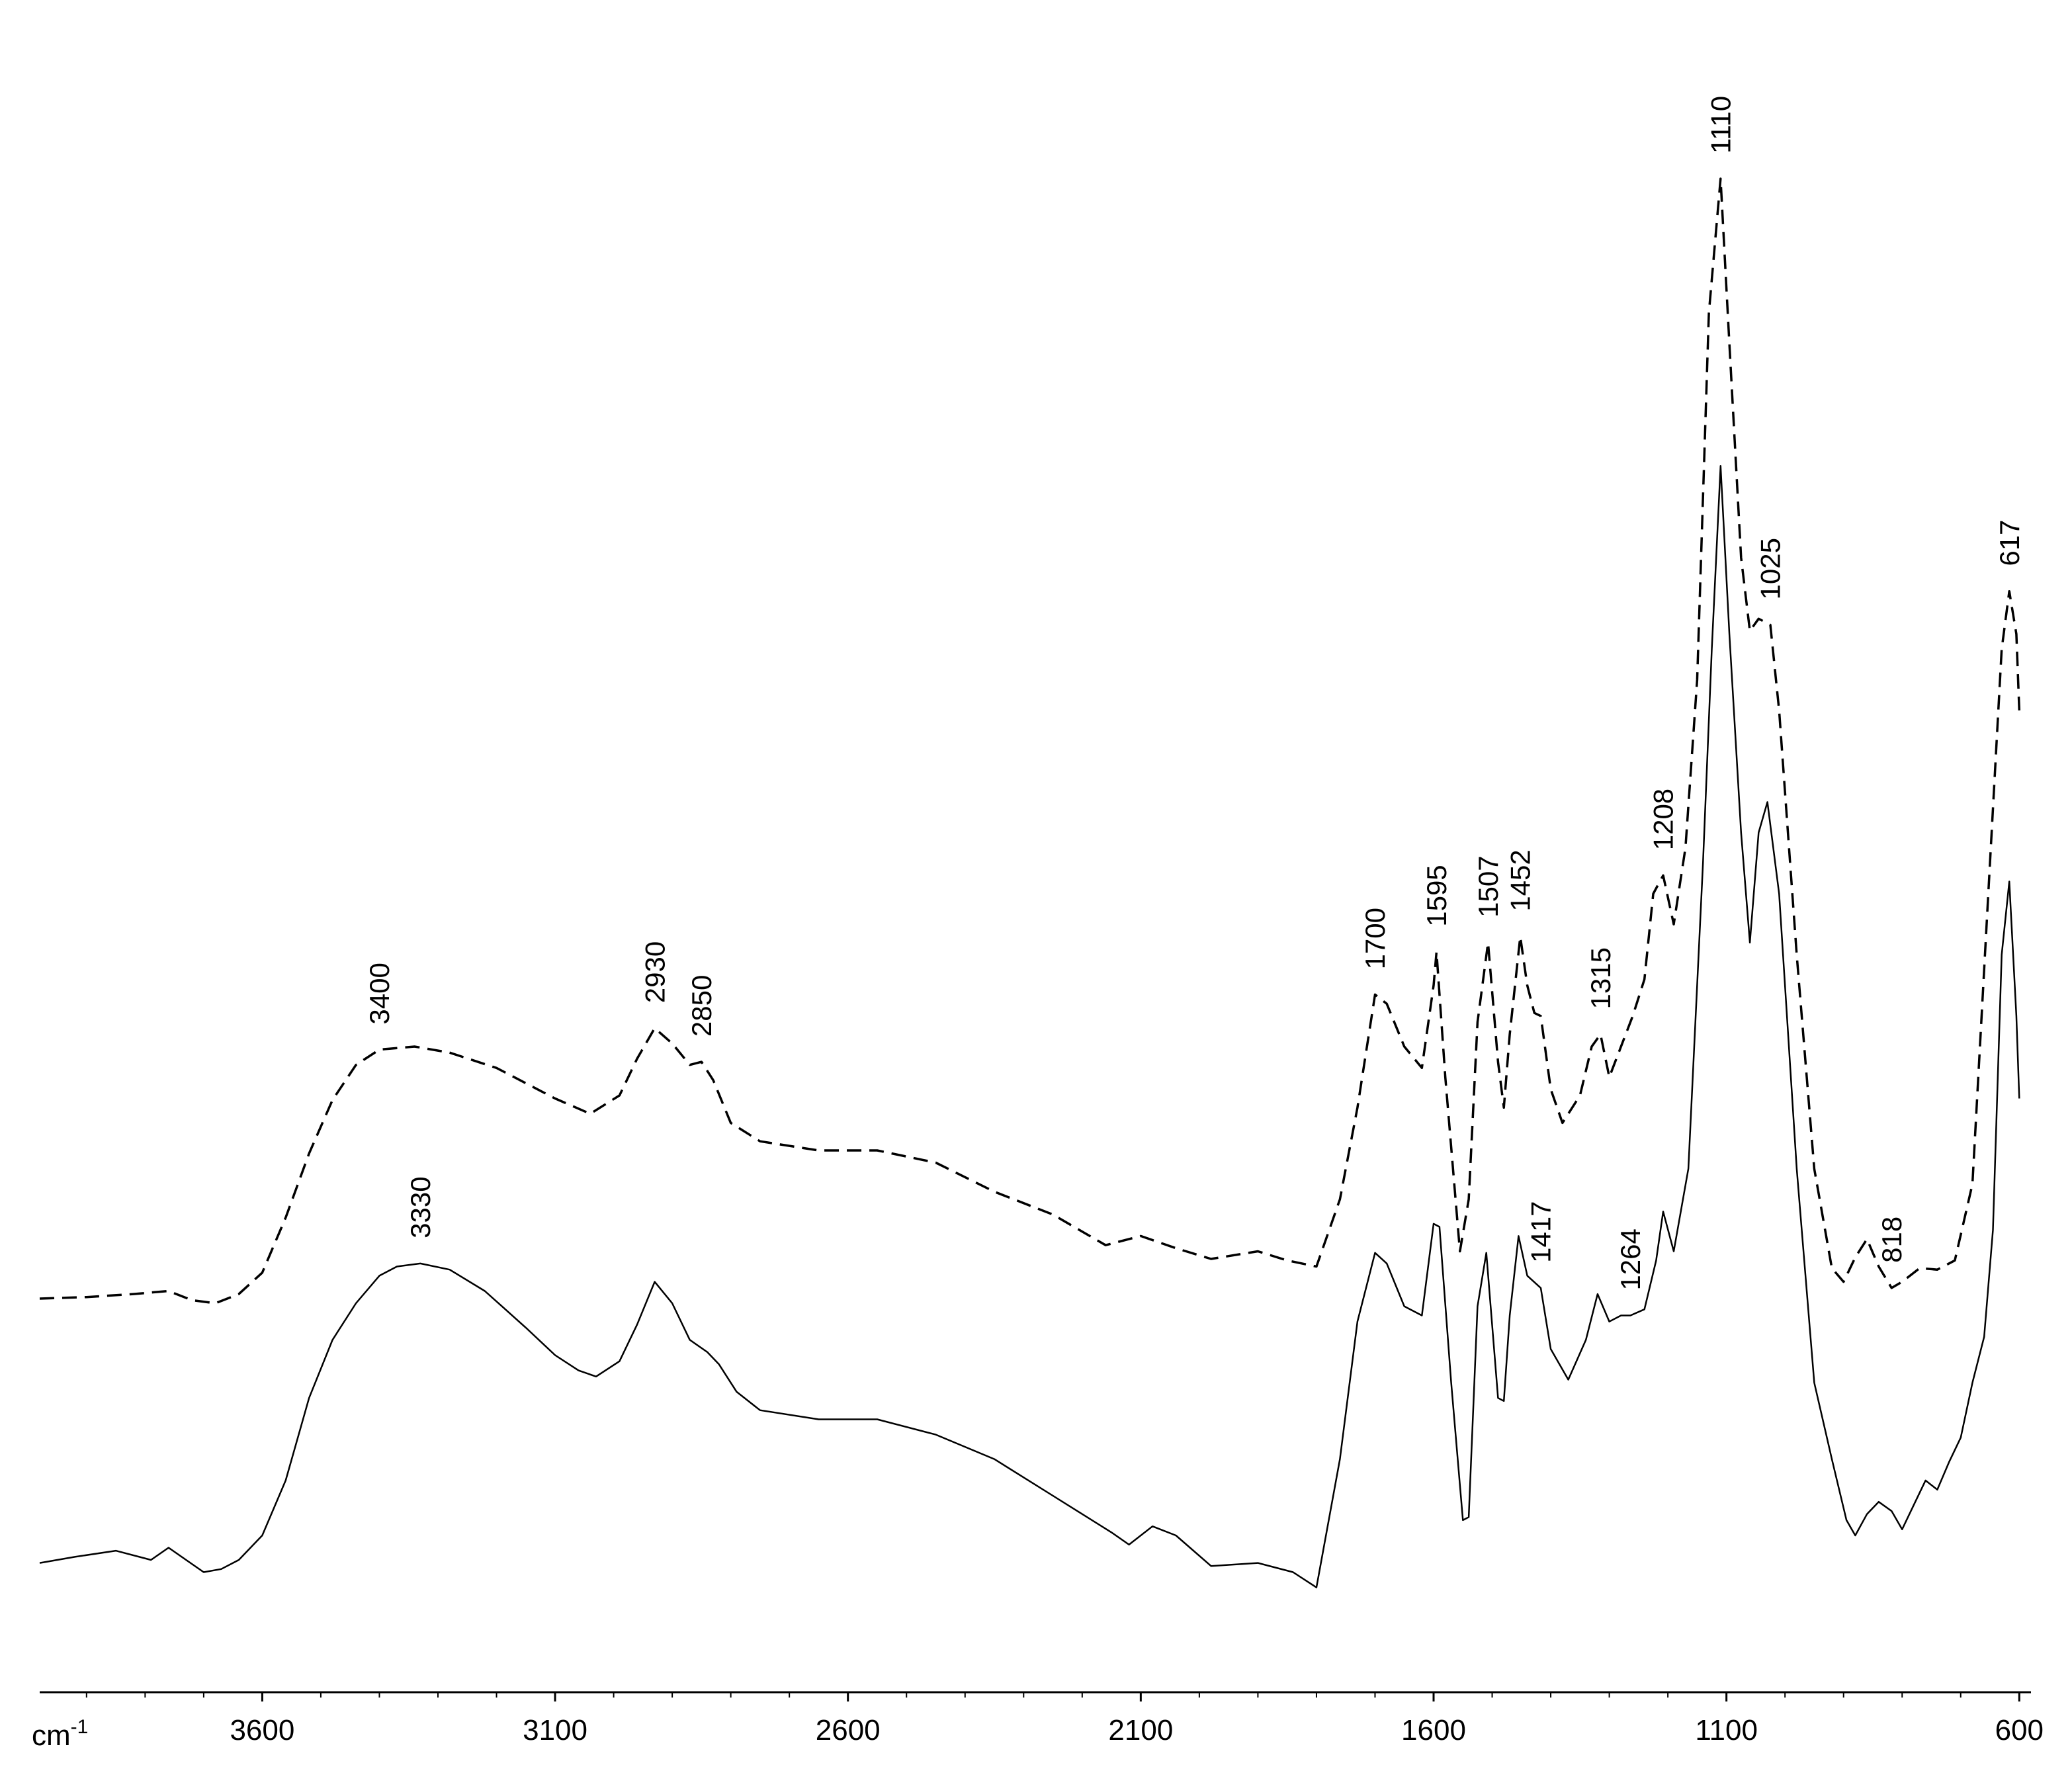 Image resolution: width=2072 pixels, height=1765 pixels. I want to click on x-tick-label: 1600, so click(1433, 1730).